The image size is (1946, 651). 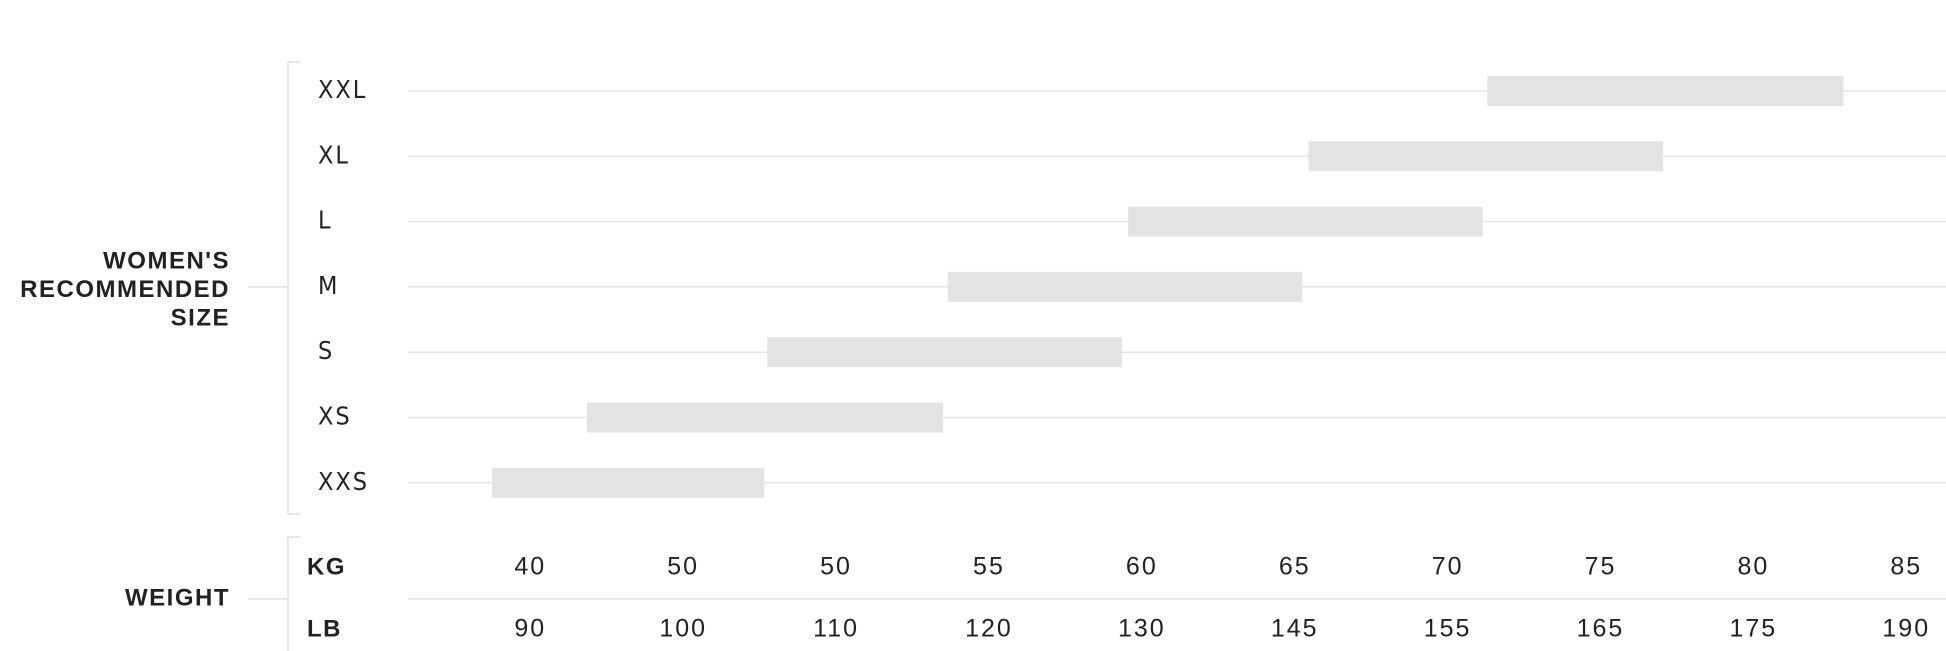 I want to click on size-label: XXS, so click(x=343, y=481).